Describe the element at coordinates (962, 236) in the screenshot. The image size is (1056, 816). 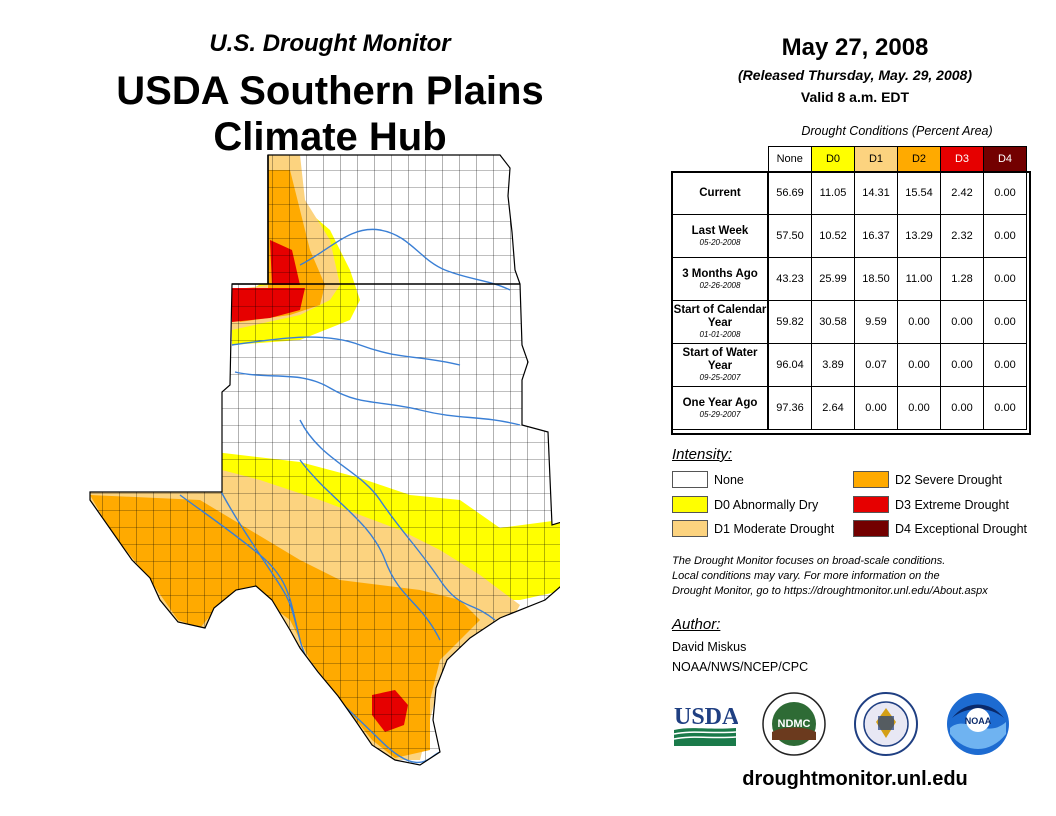
I see `table-cell: 2.32` at that location.